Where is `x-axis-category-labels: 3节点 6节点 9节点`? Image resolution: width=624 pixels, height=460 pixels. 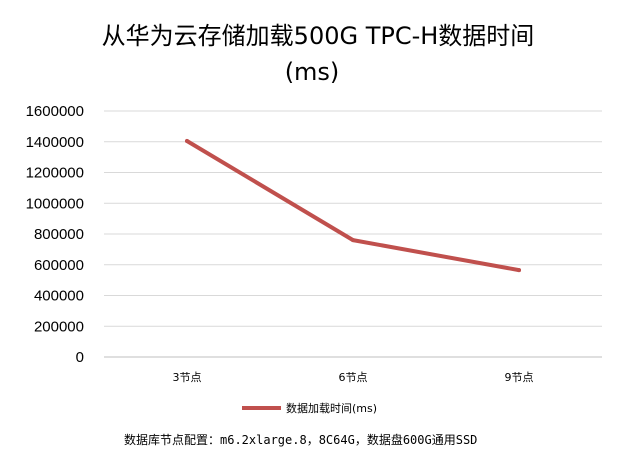 x-axis-category-labels: 3节点 6节点 9节点 is located at coordinates (353, 377).